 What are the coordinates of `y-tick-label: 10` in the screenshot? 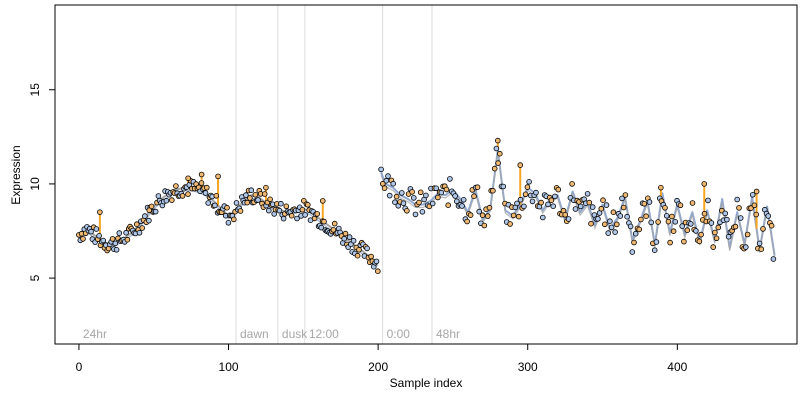 It's located at (35, 184).